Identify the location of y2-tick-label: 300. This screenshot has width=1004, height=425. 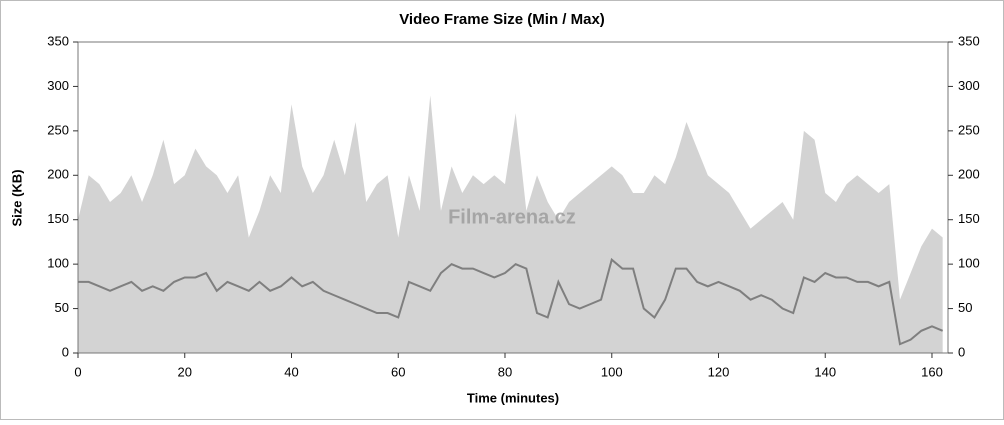
(969, 85).